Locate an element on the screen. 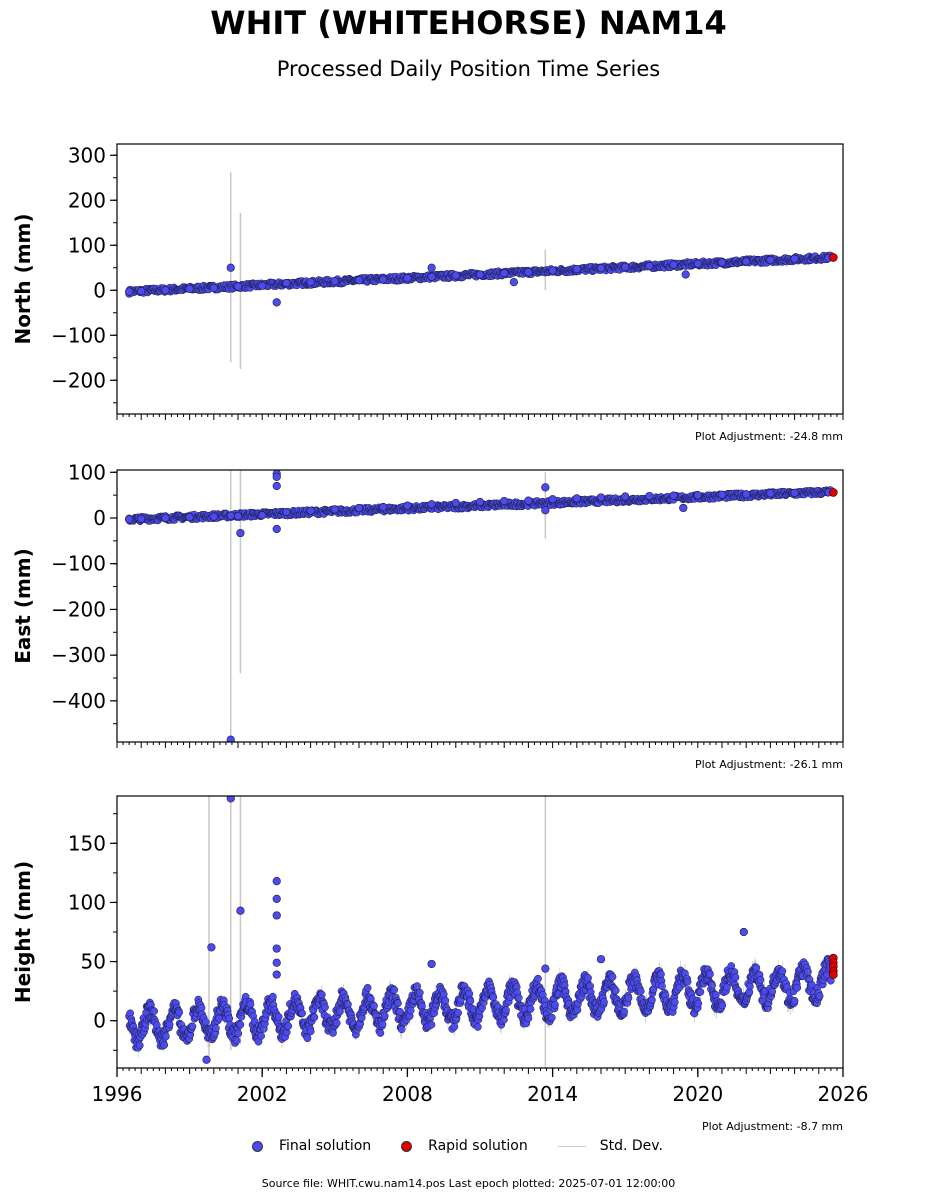 This screenshot has height=1200, width=937. chart-subtitle: Processed Daily Position Time Series is located at coordinates (468, 69).